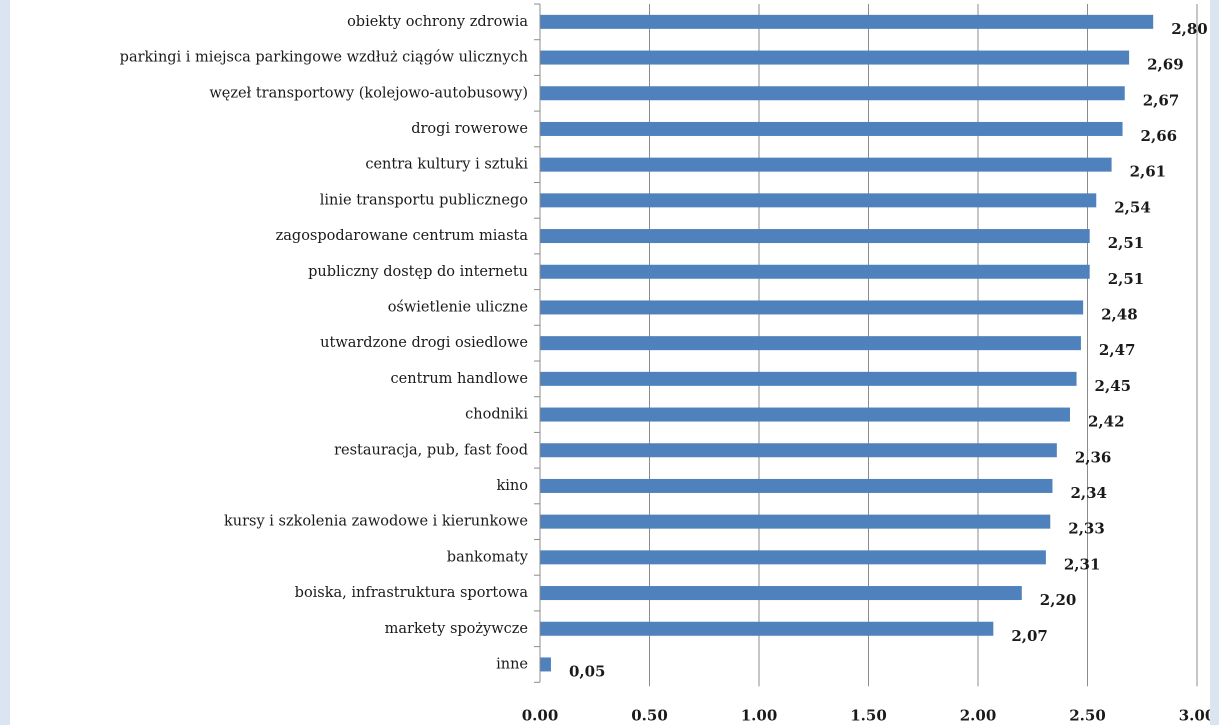 The width and height of the screenshot is (1219, 725). What do you see at coordinates (1087, 715) in the screenshot?
I see `x-tick-label: 2.50` at bounding box center [1087, 715].